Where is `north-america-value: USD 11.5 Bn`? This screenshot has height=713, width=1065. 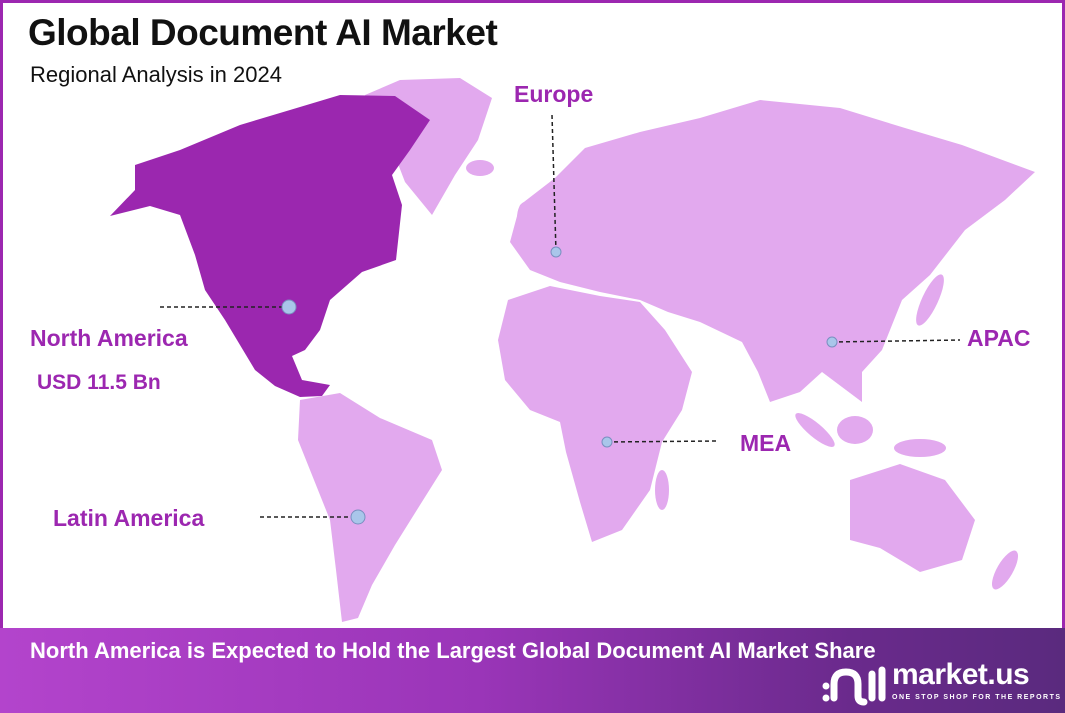 north-america-value: USD 11.5 Bn is located at coordinates (99, 382).